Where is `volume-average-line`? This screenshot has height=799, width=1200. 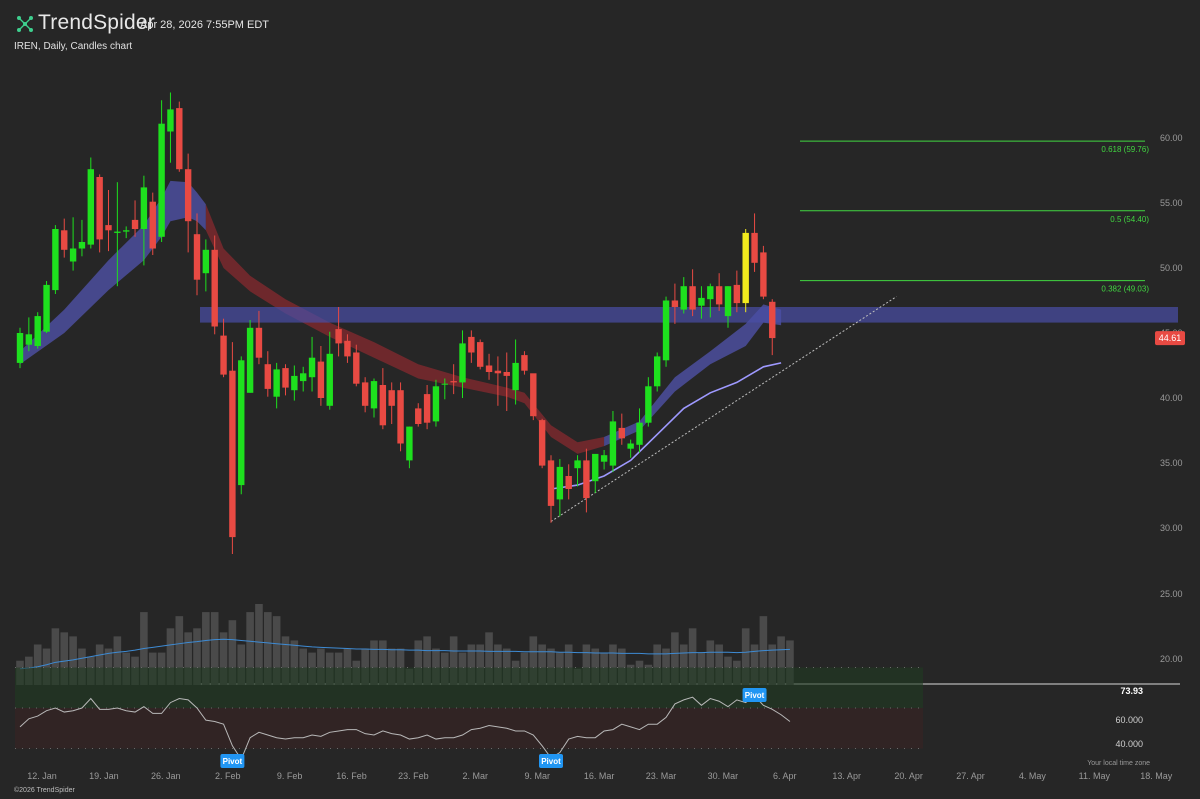
volume-average-line is located at coordinates (404, 654).